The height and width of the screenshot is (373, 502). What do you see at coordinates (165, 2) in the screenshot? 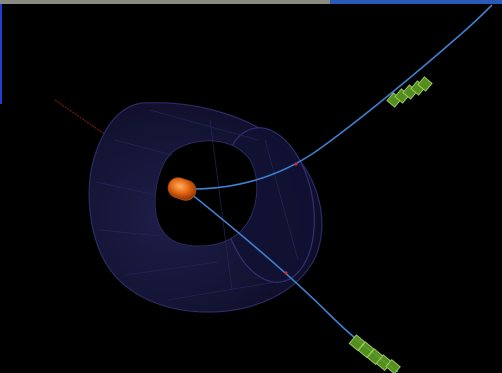
I see `inactive-view-indicator` at bounding box center [165, 2].